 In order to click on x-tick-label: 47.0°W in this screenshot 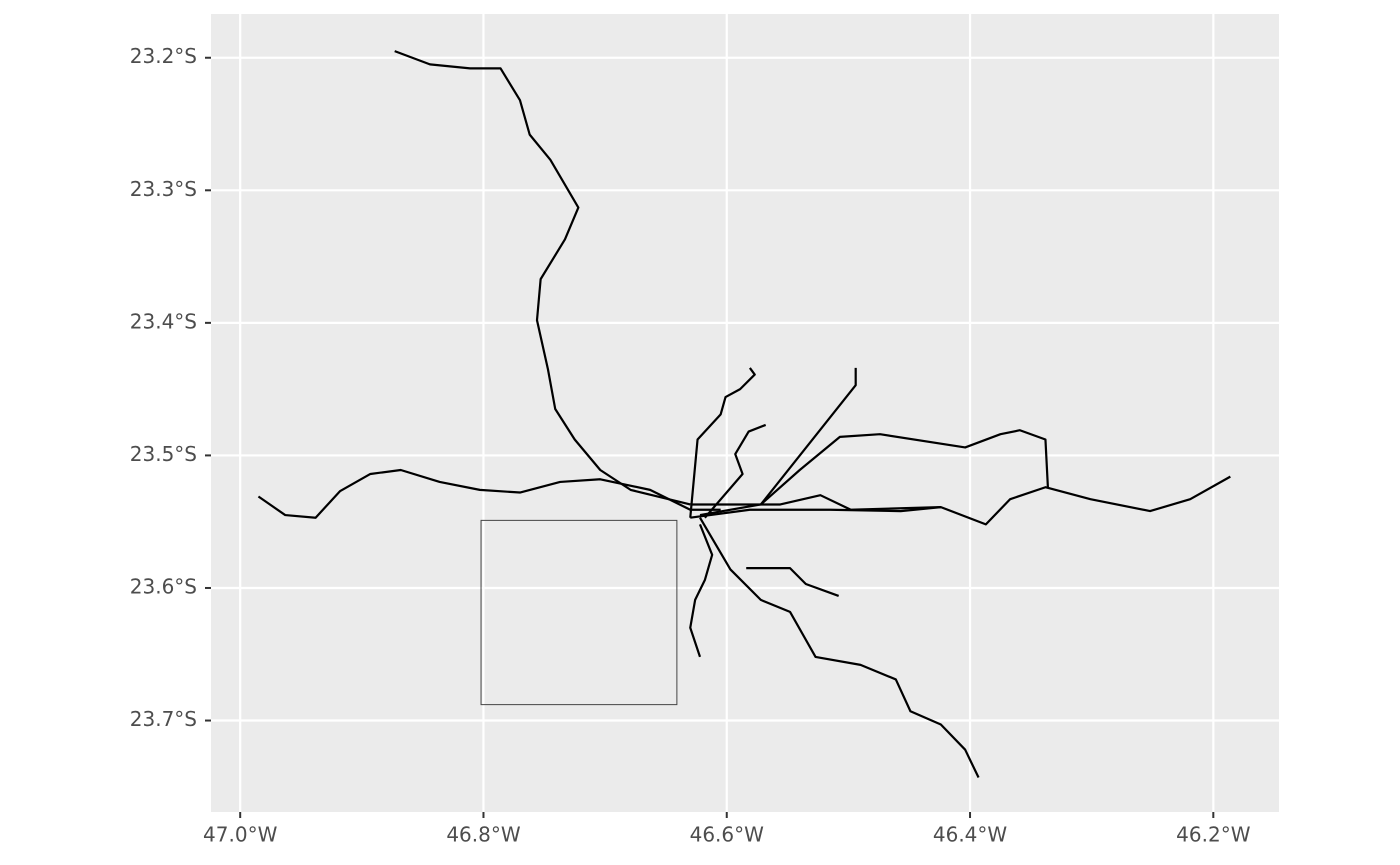, I will do `click(240, 835)`.